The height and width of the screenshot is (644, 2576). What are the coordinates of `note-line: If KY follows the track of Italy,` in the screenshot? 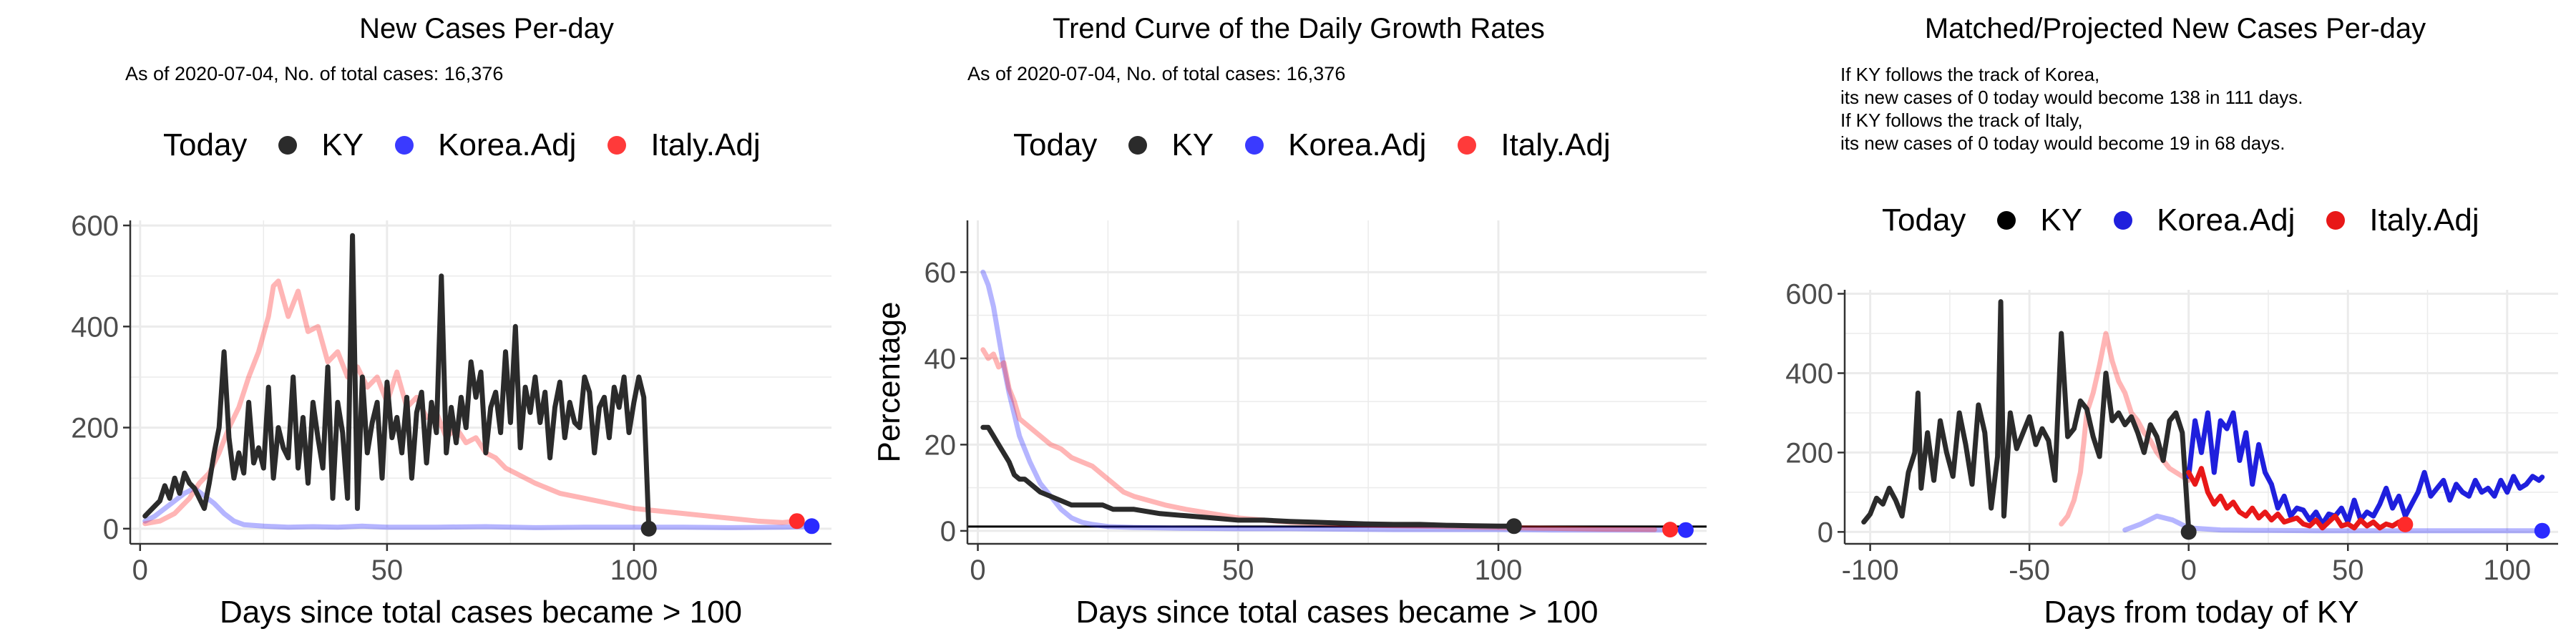 It's located at (1961, 120).